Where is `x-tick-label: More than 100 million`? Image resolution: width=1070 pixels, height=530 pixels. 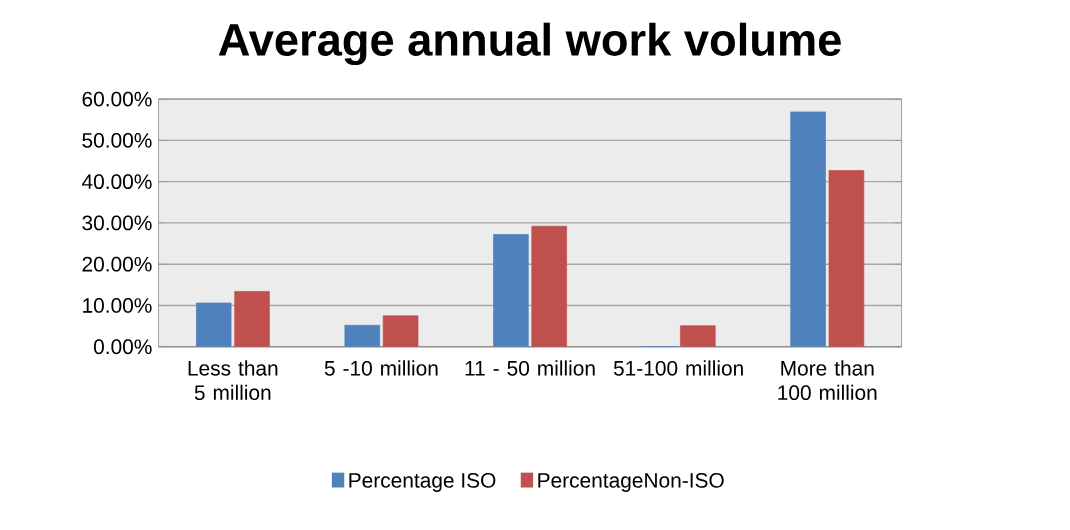 x-tick-label: More than 100 million is located at coordinates (827, 380).